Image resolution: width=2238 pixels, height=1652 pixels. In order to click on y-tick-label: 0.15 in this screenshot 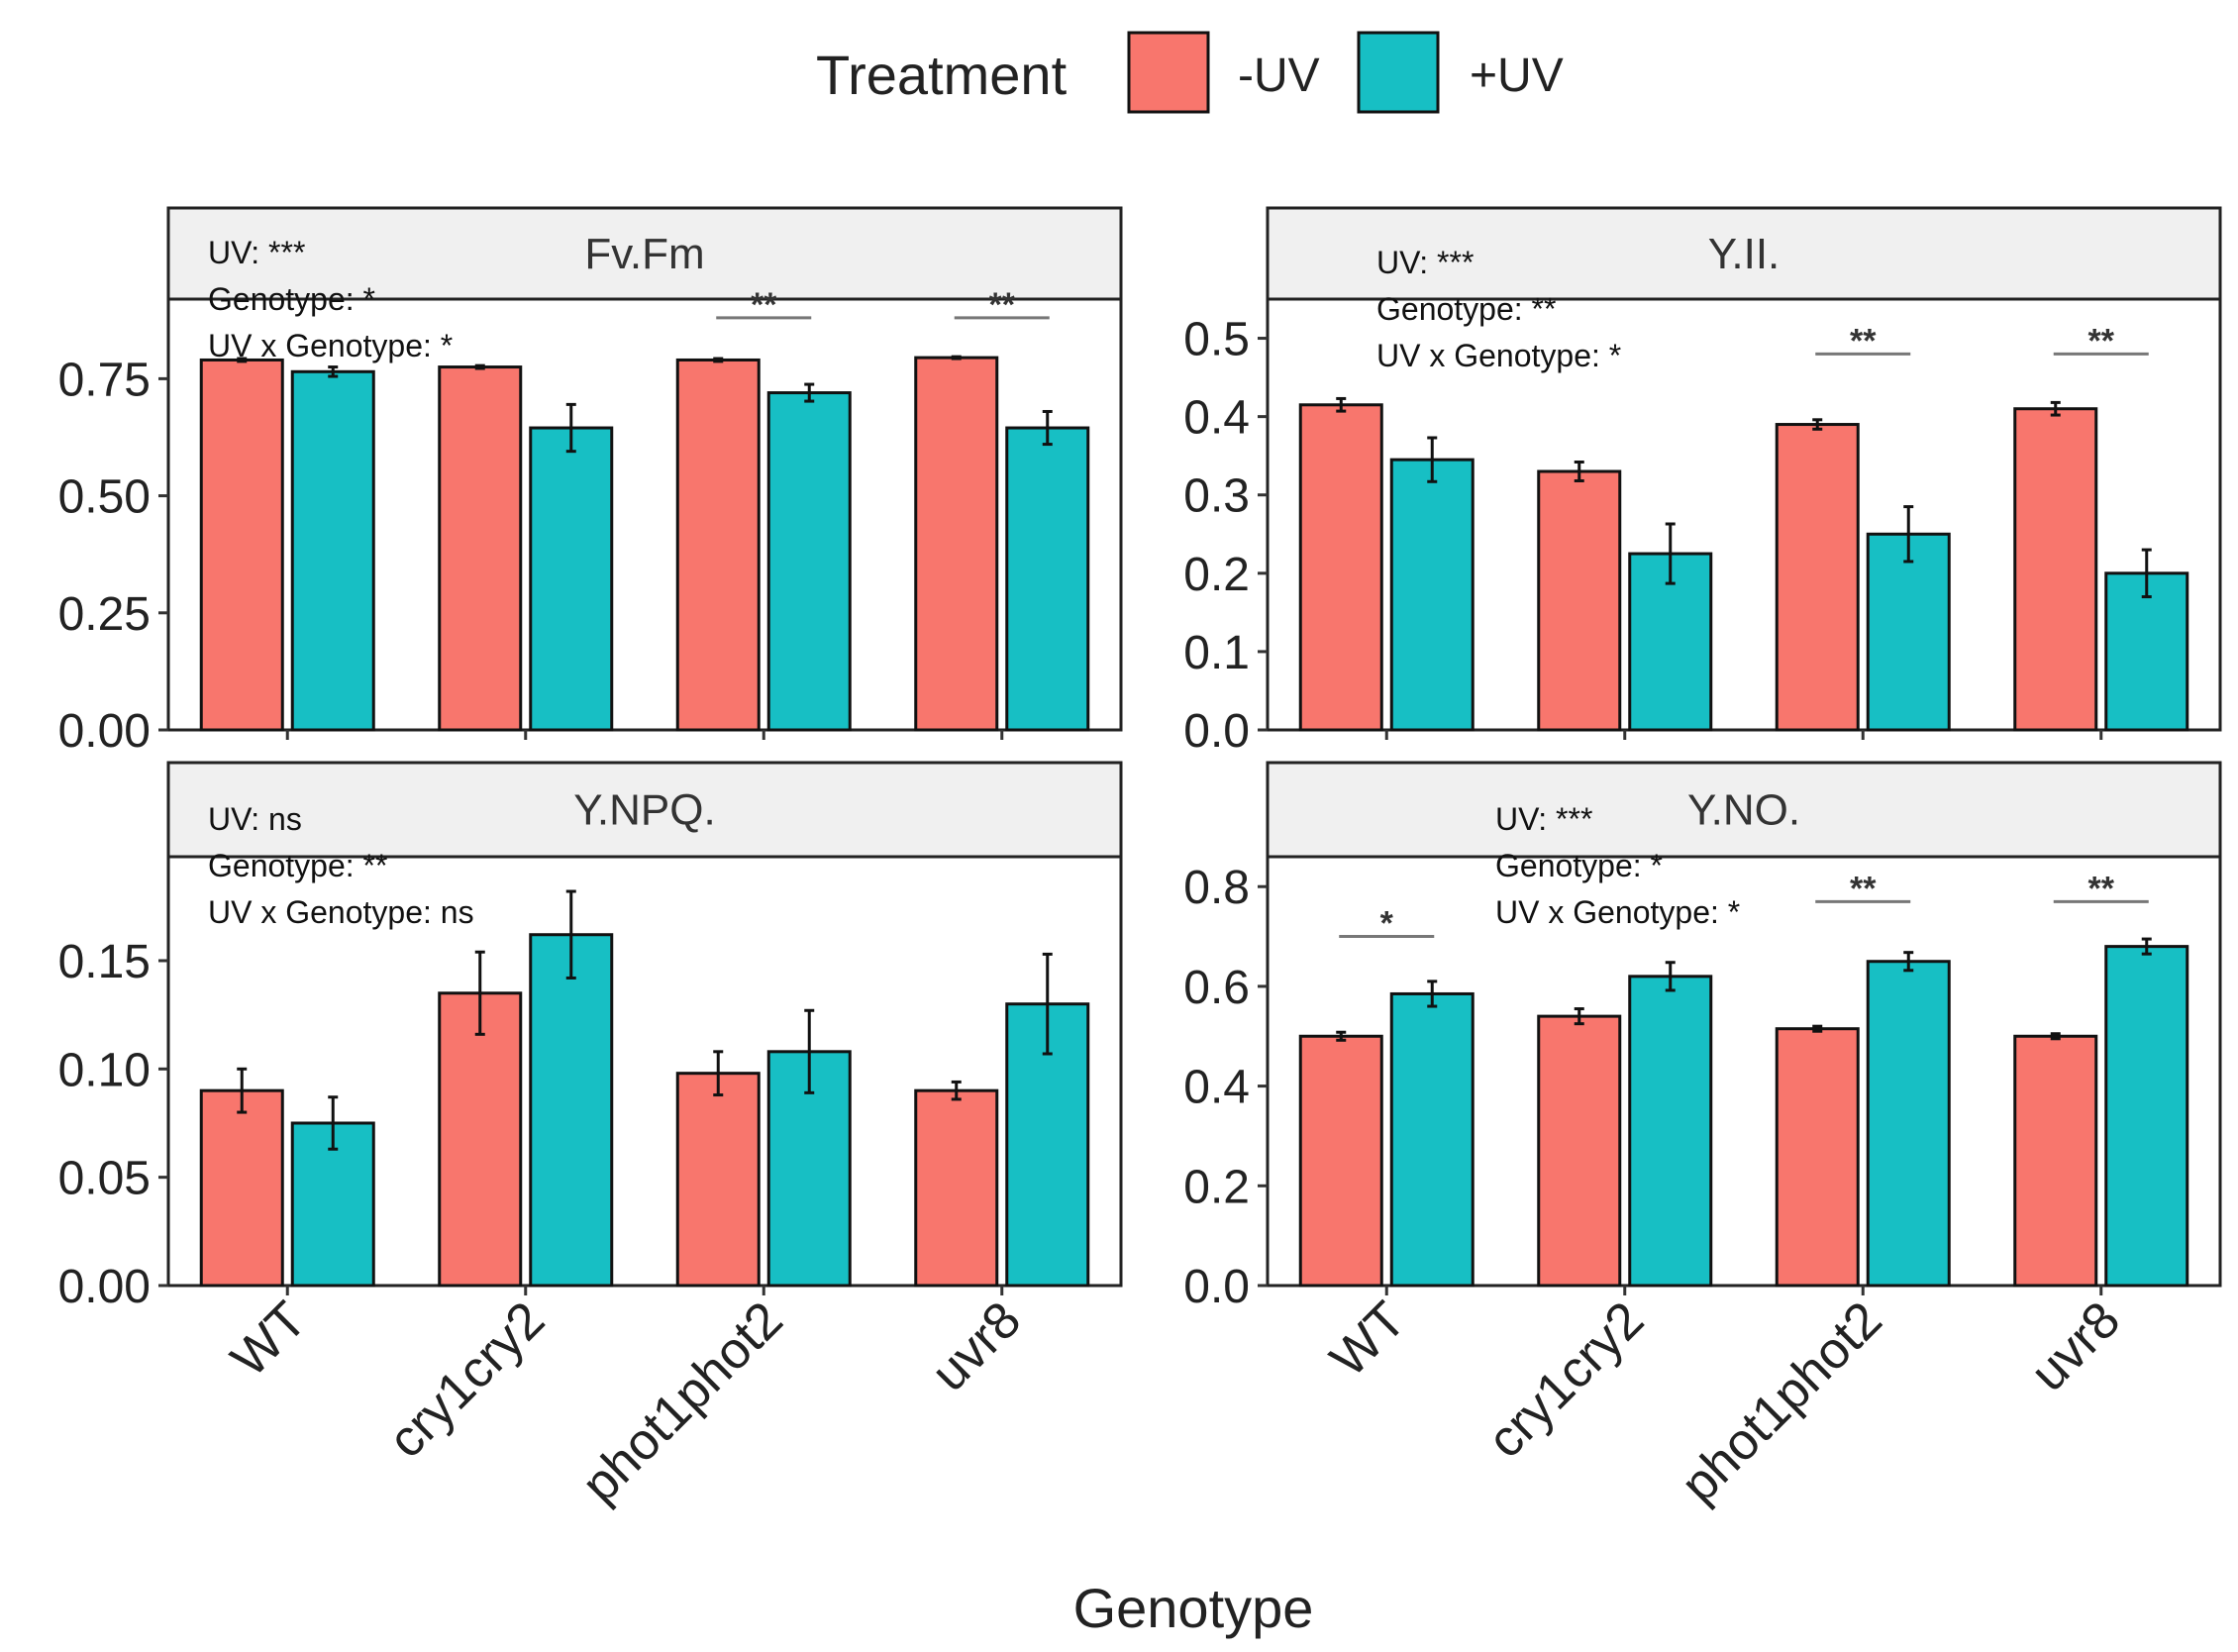, I will do `click(105, 962)`.